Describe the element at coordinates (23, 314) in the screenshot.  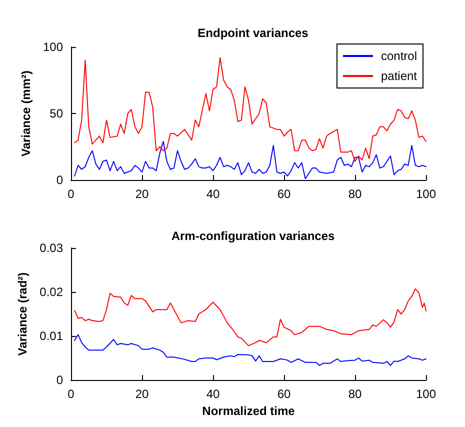
I see `y-axis-title: Variance (rad²)` at that location.